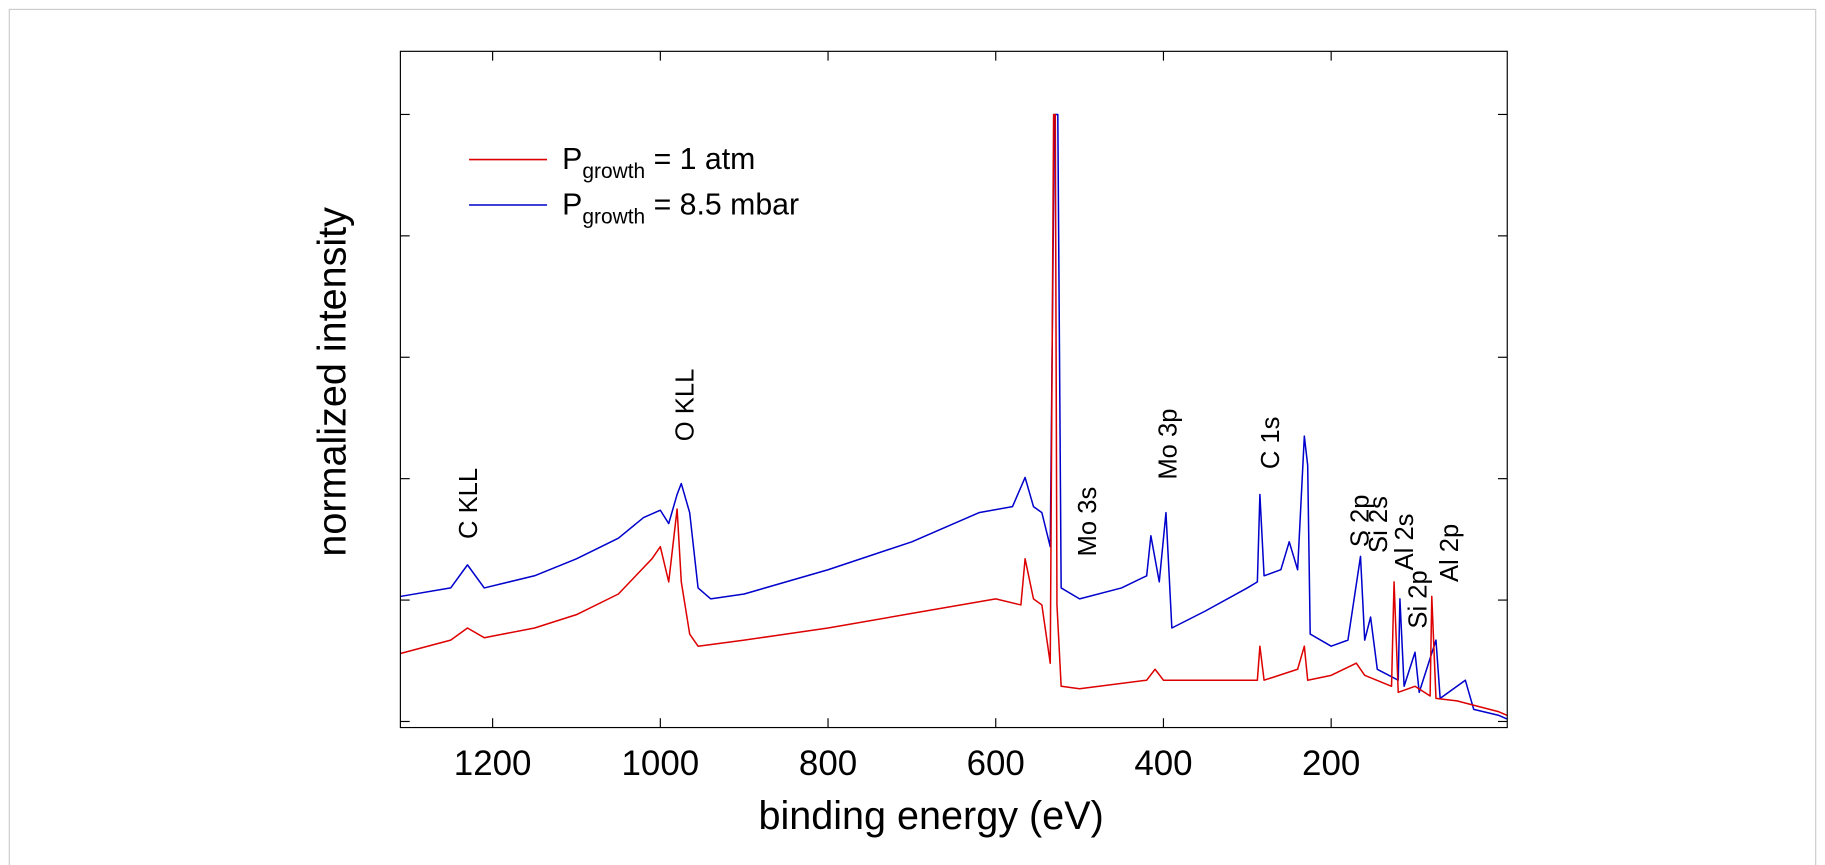 Image resolution: width=1825 pixels, height=865 pixels. Describe the element at coordinates (685, 405) in the screenshot. I see `peak-label: O KLL` at that location.